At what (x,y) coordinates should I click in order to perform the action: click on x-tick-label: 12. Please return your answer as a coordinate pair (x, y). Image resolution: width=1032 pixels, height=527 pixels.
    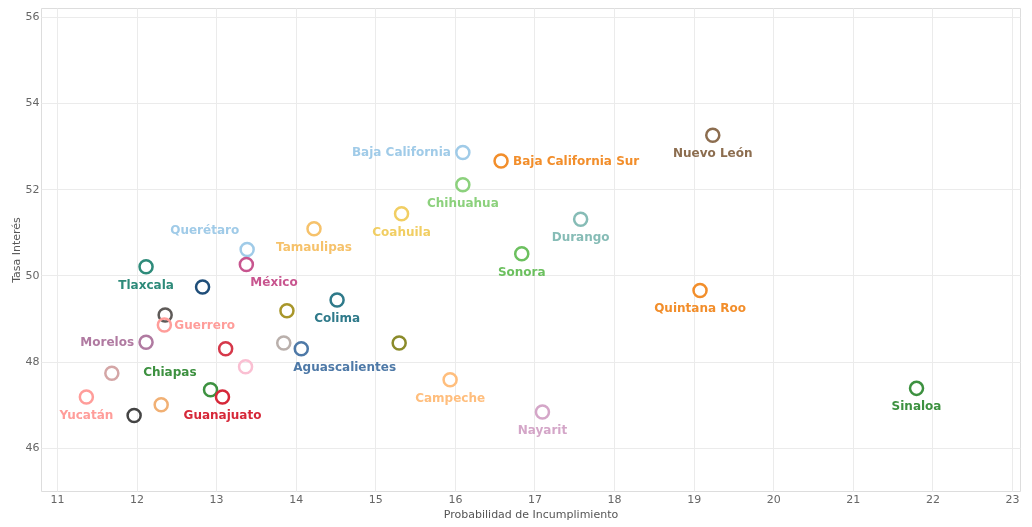
    Looking at the image, I should click on (137, 499).